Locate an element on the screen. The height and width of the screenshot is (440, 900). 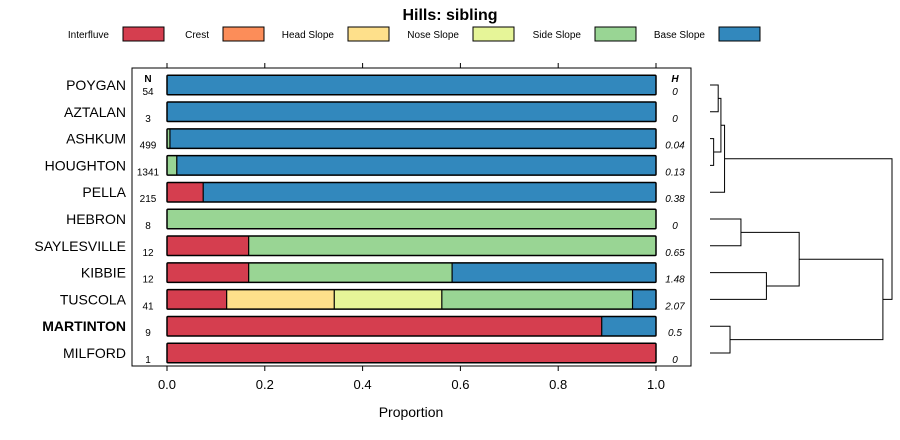
category-label-hebron: HEBRON is located at coordinates (96, 219).